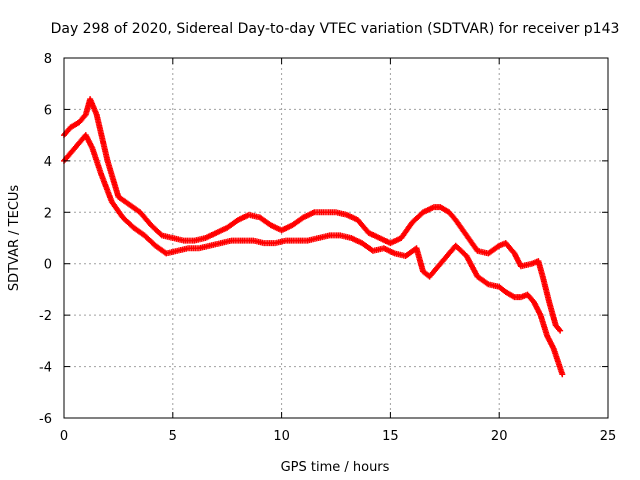  What do you see at coordinates (45, 368) in the screenshot?
I see `y-tick-label: -4` at bounding box center [45, 368].